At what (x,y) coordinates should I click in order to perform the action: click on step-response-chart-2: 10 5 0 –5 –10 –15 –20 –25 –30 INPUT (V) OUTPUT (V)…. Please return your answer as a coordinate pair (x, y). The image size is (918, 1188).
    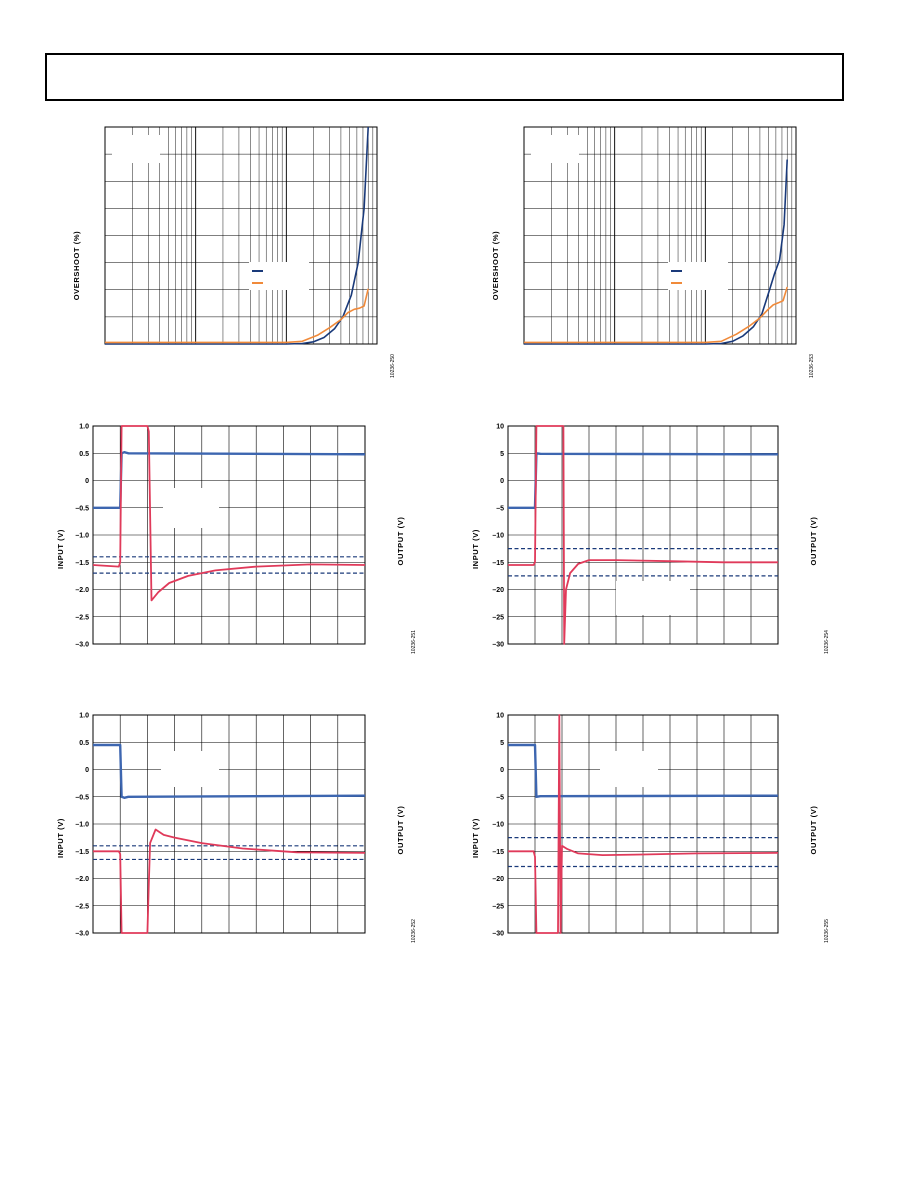
    Looking at the image, I should click on (650, 539).